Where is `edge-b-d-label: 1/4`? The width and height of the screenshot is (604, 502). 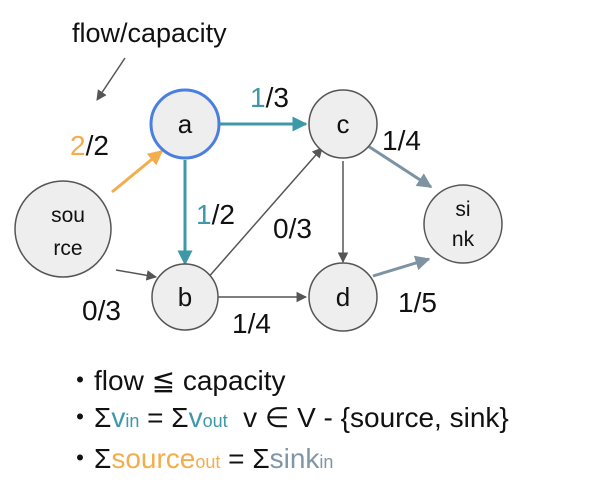 edge-b-d-label: 1/4 is located at coordinates (251, 323).